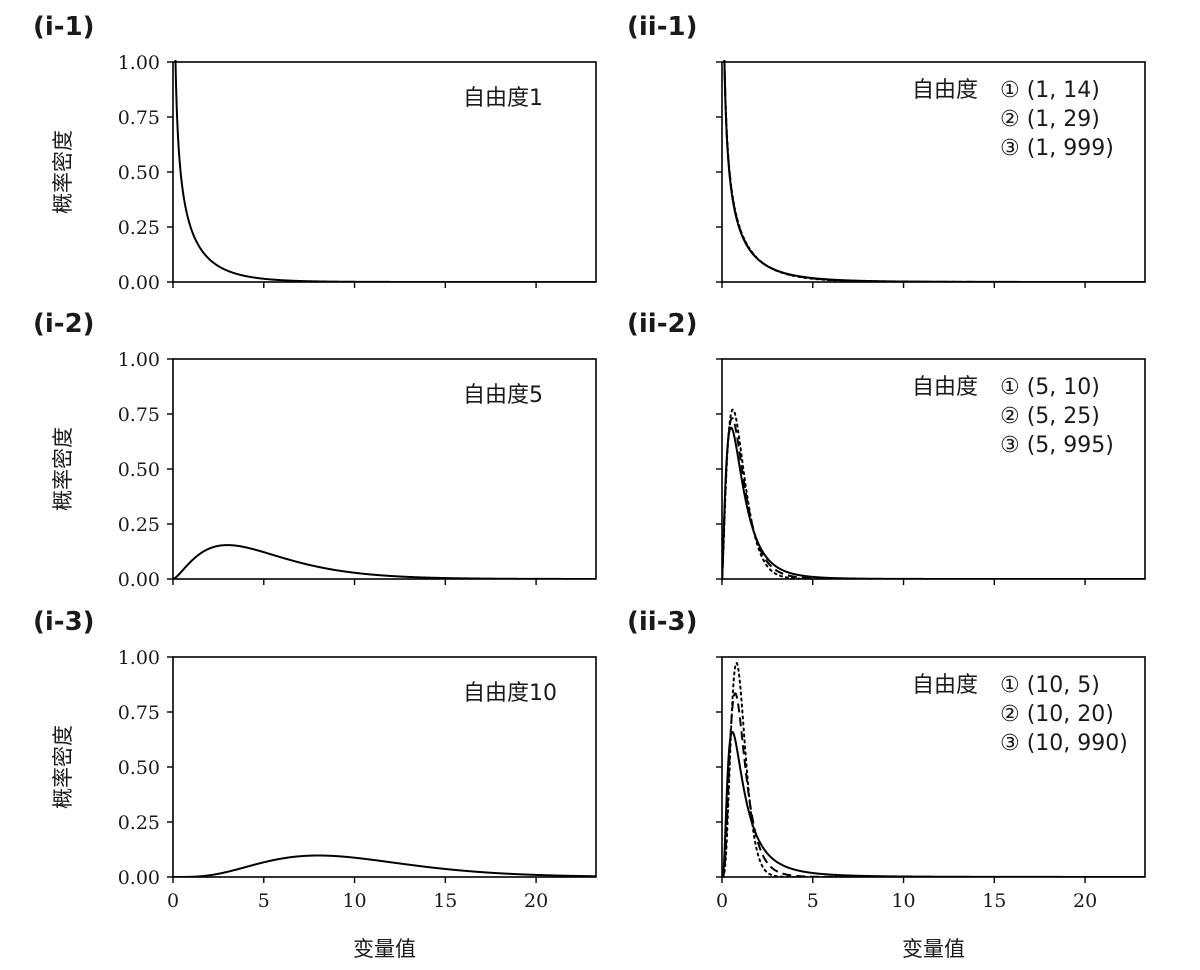 This screenshot has height=970, width=1200. I want to click on legend-entry: ③ (5, 995), so click(1057, 445).